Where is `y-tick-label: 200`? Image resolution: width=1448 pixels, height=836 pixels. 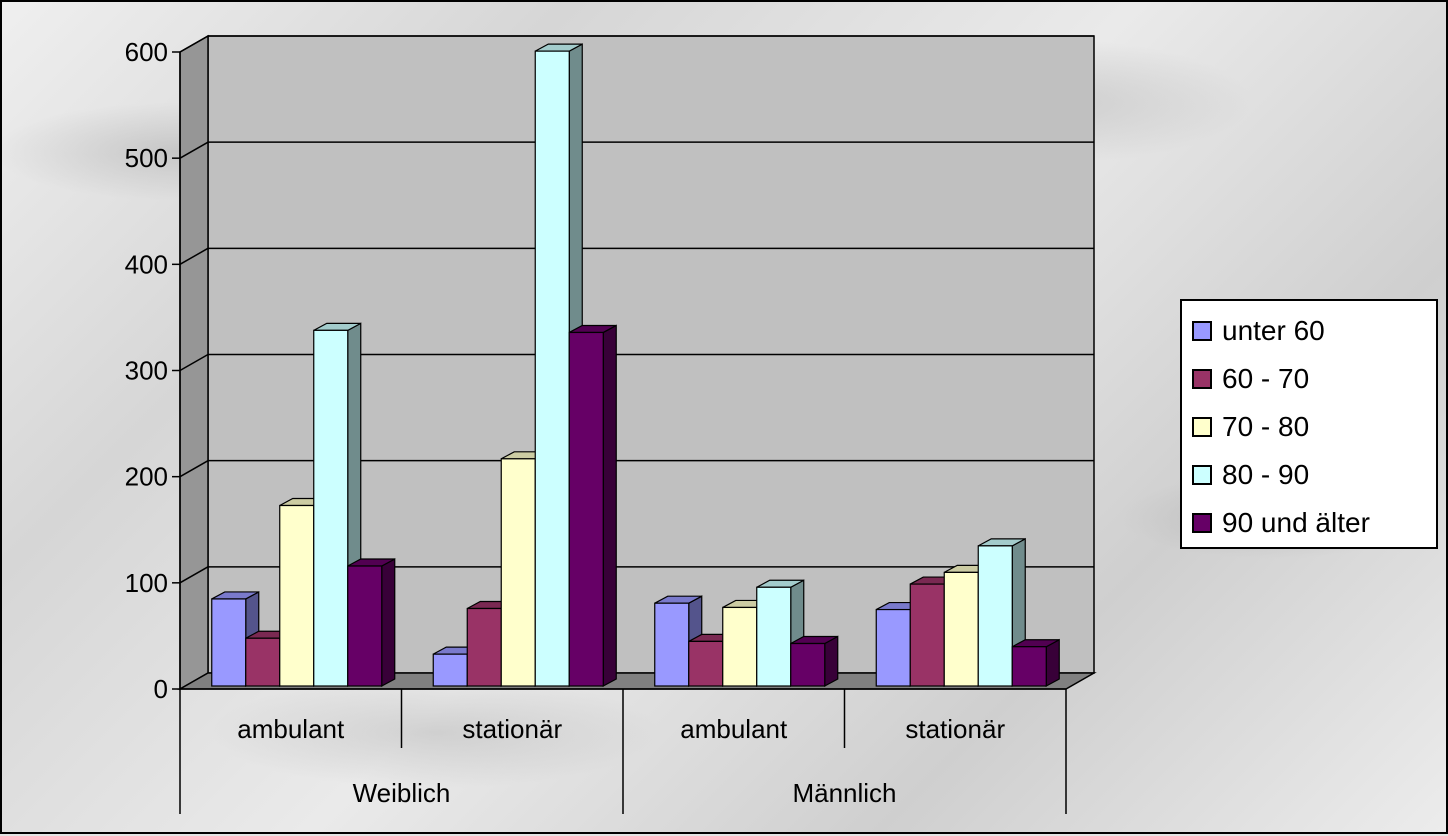 y-tick-label: 200 is located at coordinates (146, 477).